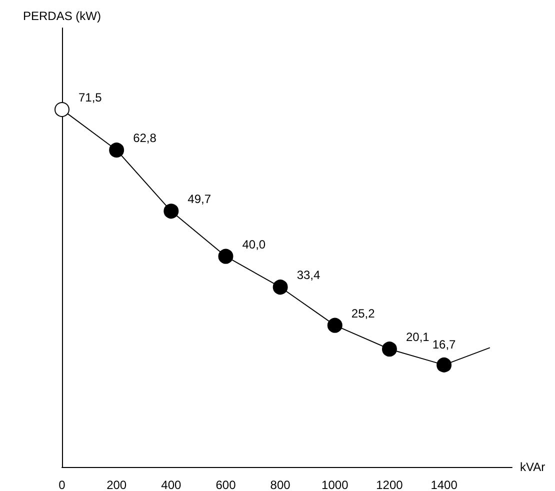 Image resolution: width=555 pixels, height=491 pixels. What do you see at coordinates (533, 467) in the screenshot?
I see `x-axis-title: kVAr` at bounding box center [533, 467].